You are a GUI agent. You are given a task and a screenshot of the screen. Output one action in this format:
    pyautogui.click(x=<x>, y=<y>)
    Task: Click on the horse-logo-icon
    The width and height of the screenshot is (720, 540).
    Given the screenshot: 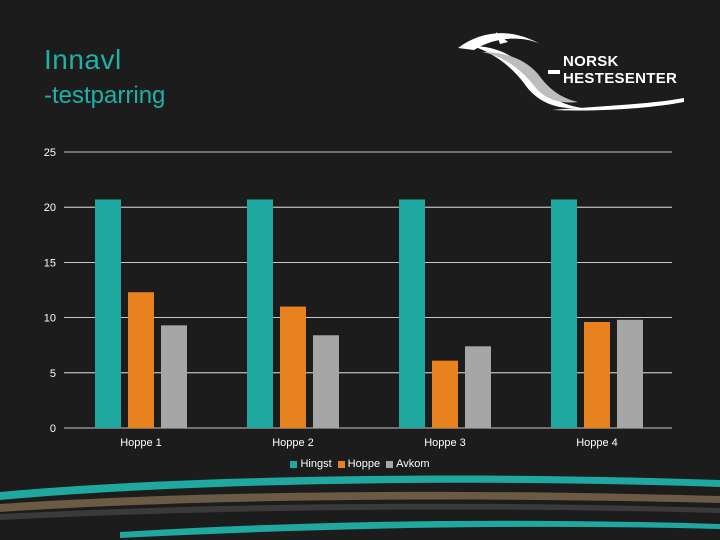 What is the action you would take?
    pyautogui.click(x=571, y=71)
    